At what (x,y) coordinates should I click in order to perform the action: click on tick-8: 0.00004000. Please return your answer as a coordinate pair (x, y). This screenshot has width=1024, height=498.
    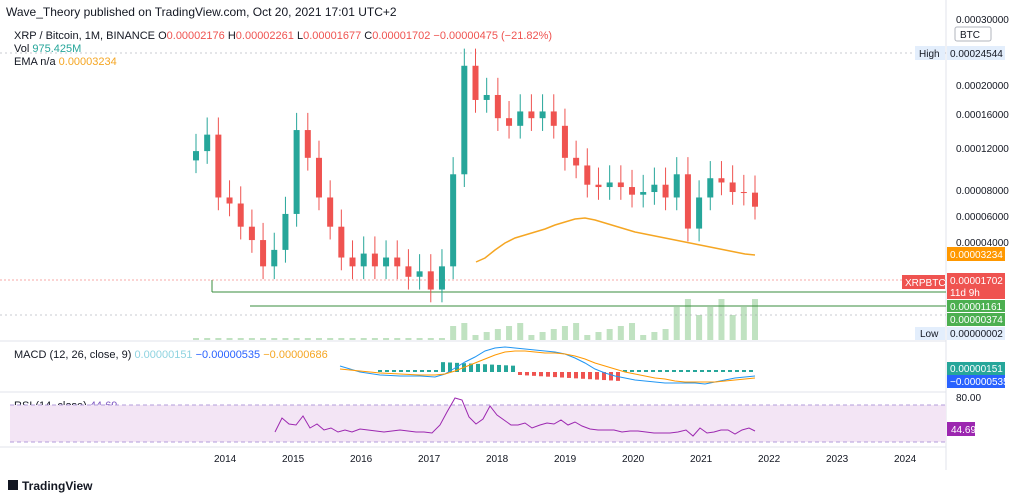
    Looking at the image, I should click on (982, 243).